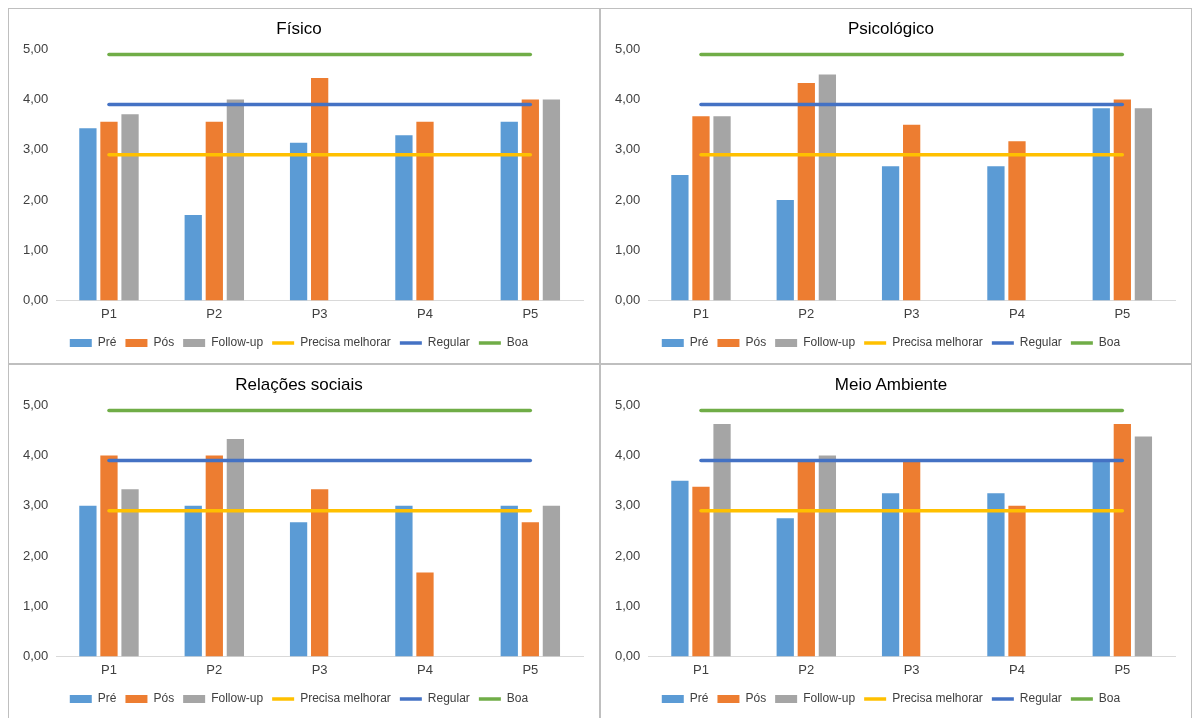  I want to click on chart-title: Psicológico, so click(891, 28).